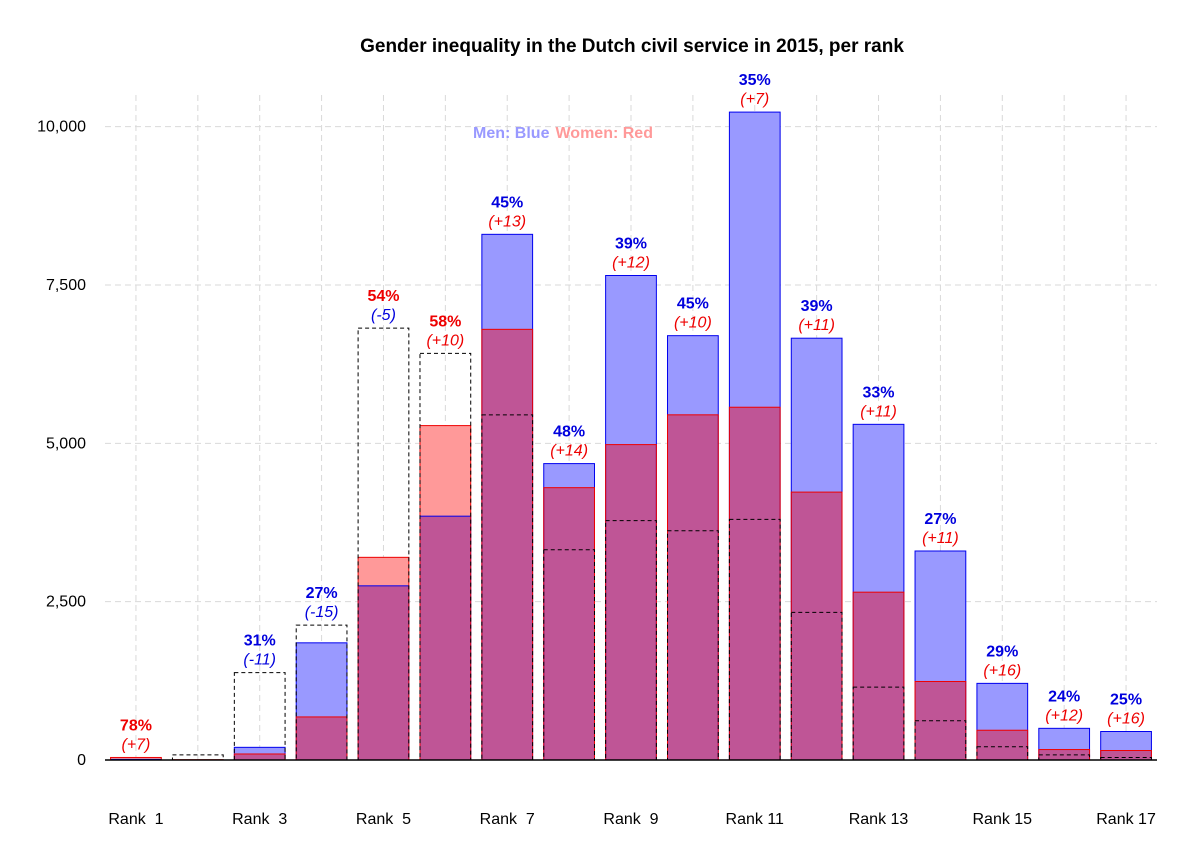  What do you see at coordinates (507, 221) in the screenshot?
I see `change-label: (+13)` at bounding box center [507, 221].